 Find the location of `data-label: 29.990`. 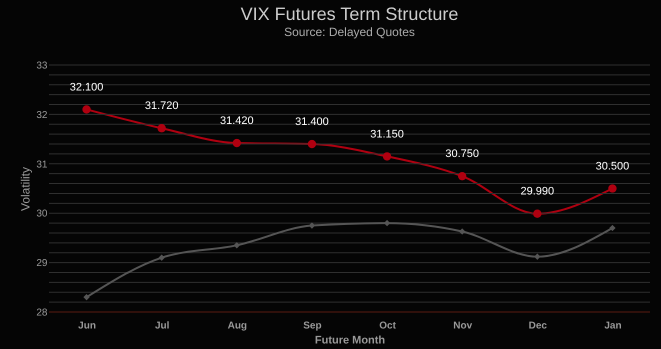

data-label: 29.990 is located at coordinates (537, 192).